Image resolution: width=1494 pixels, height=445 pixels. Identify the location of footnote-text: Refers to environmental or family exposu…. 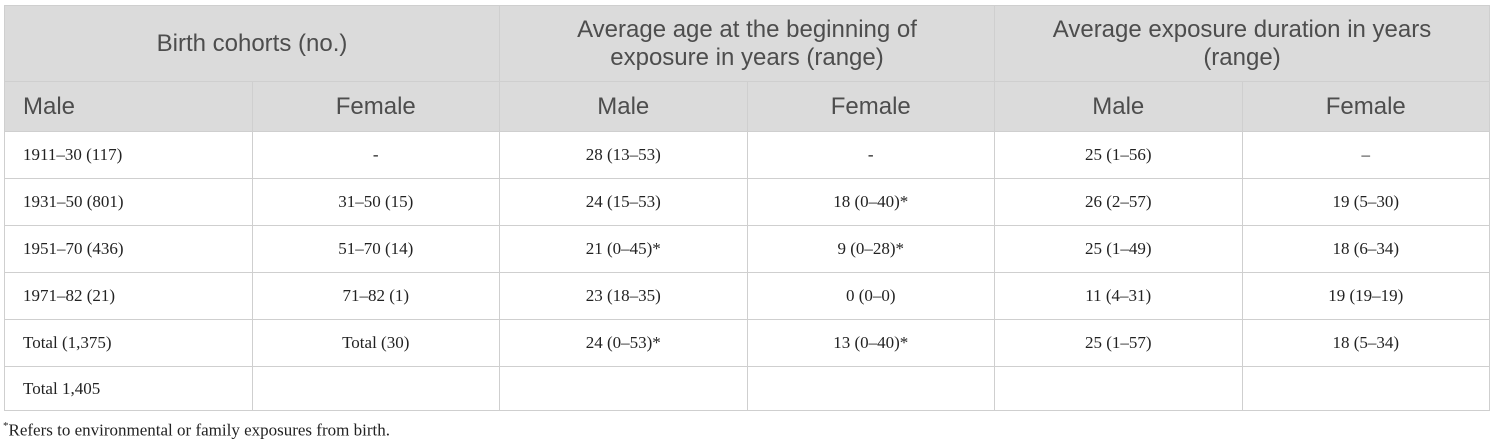
(199, 430).